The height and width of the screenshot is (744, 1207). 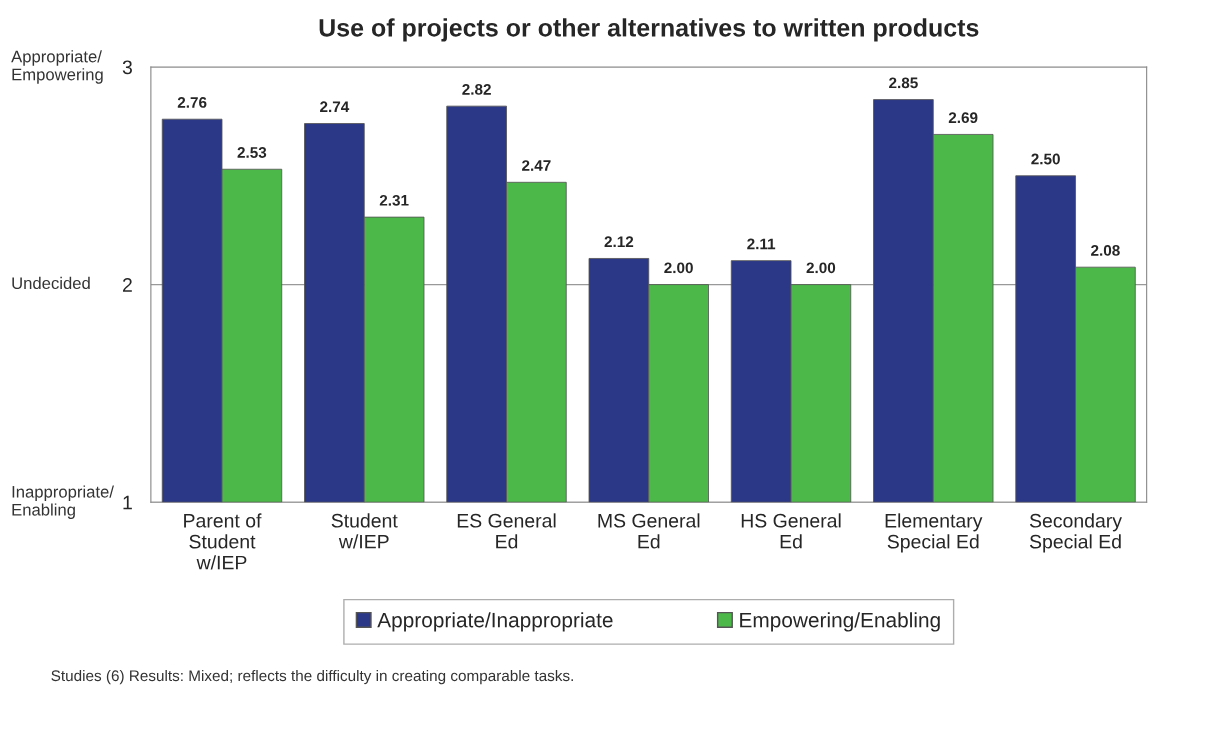 What do you see at coordinates (963, 118) in the screenshot?
I see `data-label: 2.69` at bounding box center [963, 118].